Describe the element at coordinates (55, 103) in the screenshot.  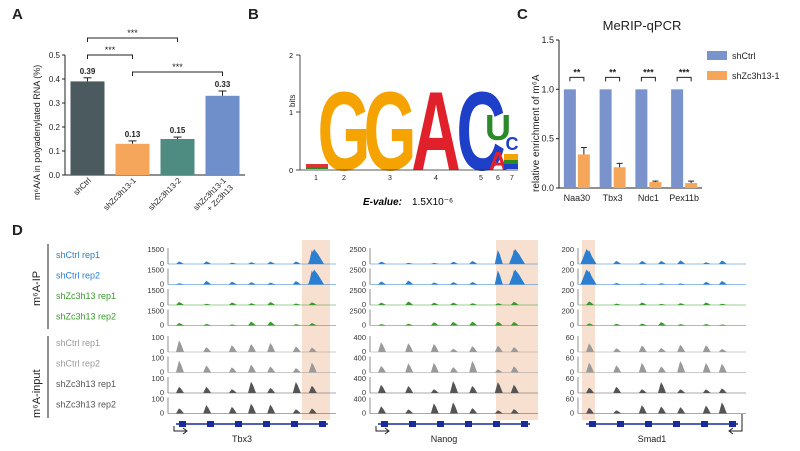
I see `y-tick-label: 0.3` at that location.